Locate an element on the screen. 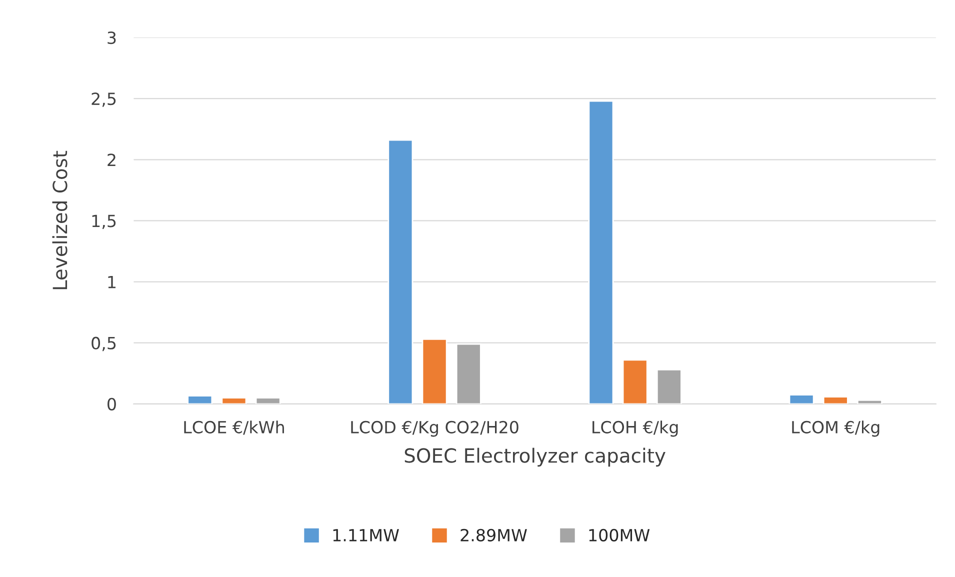 The height and width of the screenshot is (577, 955). x-axis-title: SOEC Electrolyzer capacity is located at coordinates (535, 457).